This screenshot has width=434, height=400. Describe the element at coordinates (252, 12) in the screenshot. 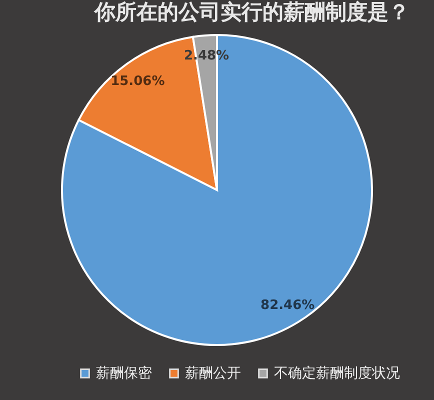

I see `chart-title: 你所在的公司实行的薪酬制度是？` at that location.